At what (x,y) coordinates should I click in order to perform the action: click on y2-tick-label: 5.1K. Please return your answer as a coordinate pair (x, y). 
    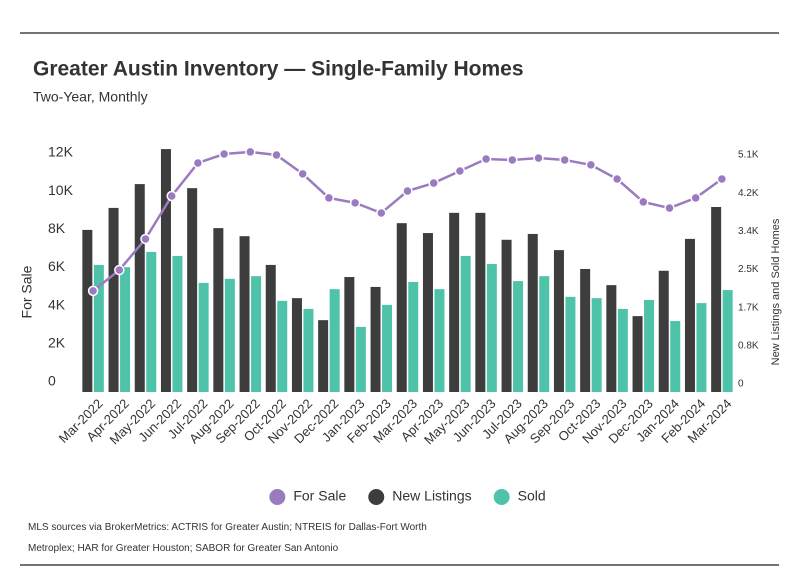
    Looking at the image, I should click on (748, 155).